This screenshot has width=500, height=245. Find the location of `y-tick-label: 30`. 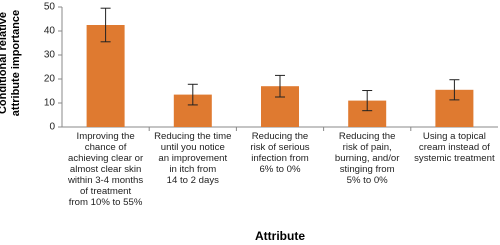

y-tick-label: 30 is located at coordinates (50, 55).